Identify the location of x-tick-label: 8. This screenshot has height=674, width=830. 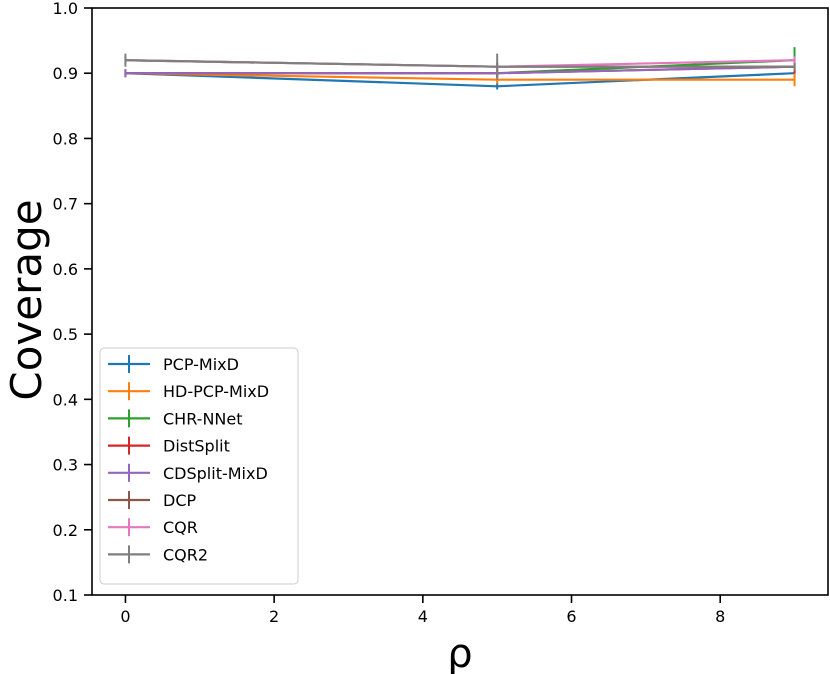
(720, 616).